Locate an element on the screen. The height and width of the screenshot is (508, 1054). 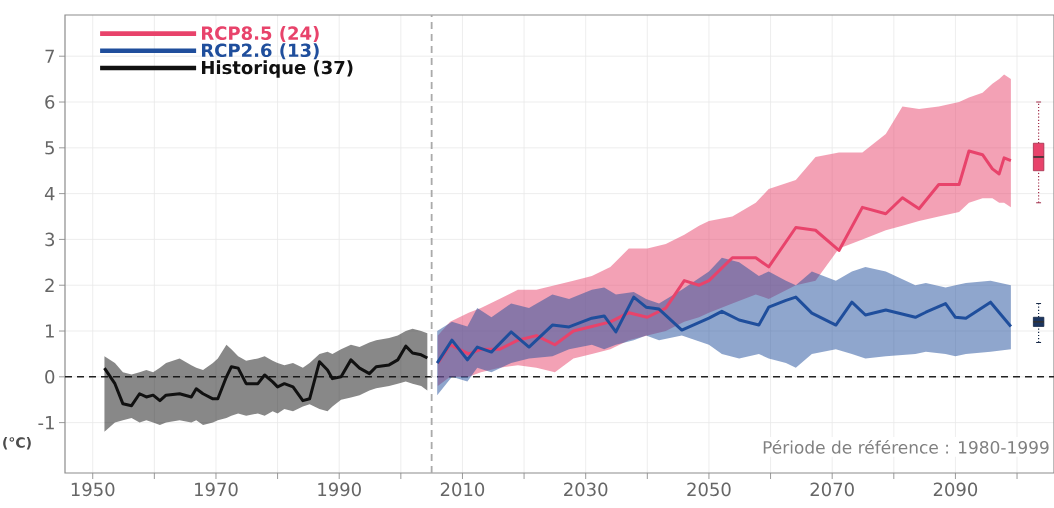
y-tick-label: 7 is located at coordinates (49, 56).